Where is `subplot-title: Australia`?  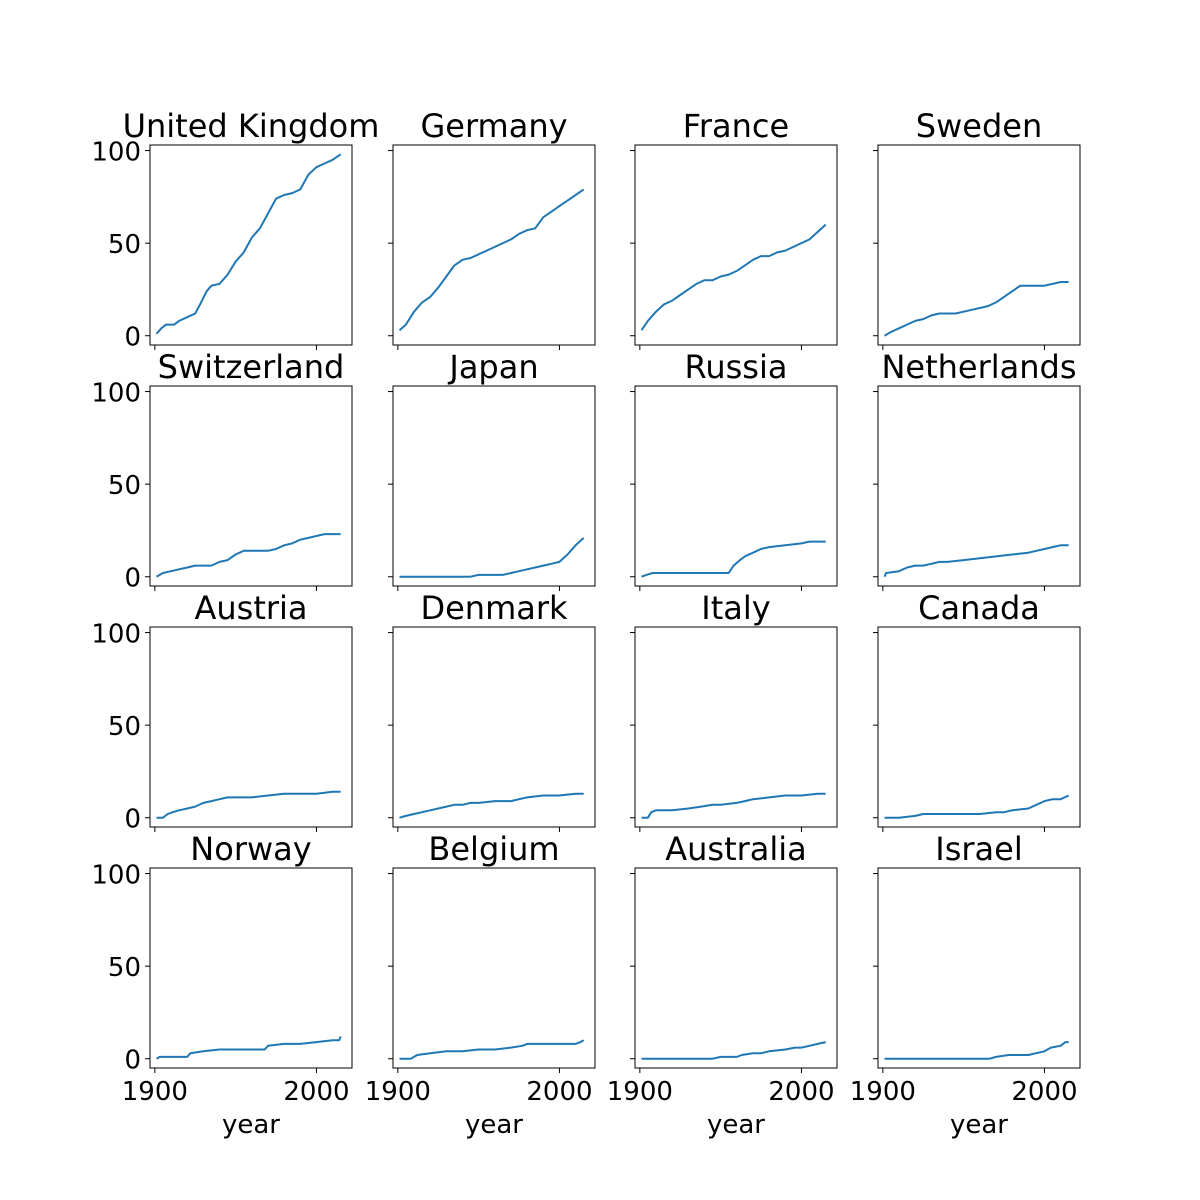 subplot-title: Australia is located at coordinates (736, 849).